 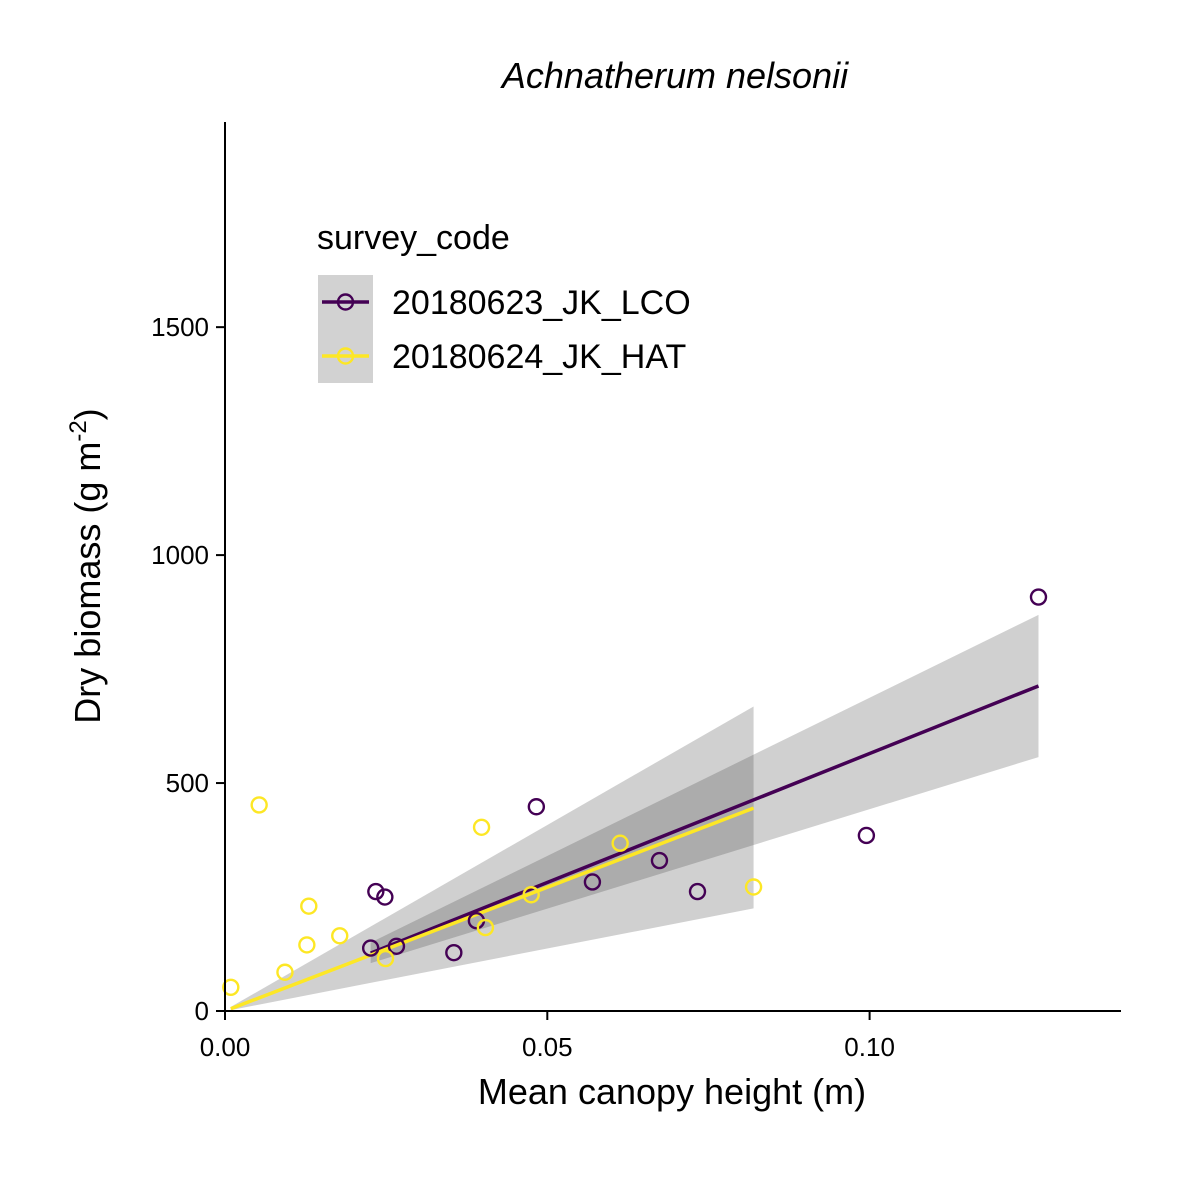 What do you see at coordinates (225, 1047) in the screenshot?
I see `x-tick-label-1: 0.00` at bounding box center [225, 1047].